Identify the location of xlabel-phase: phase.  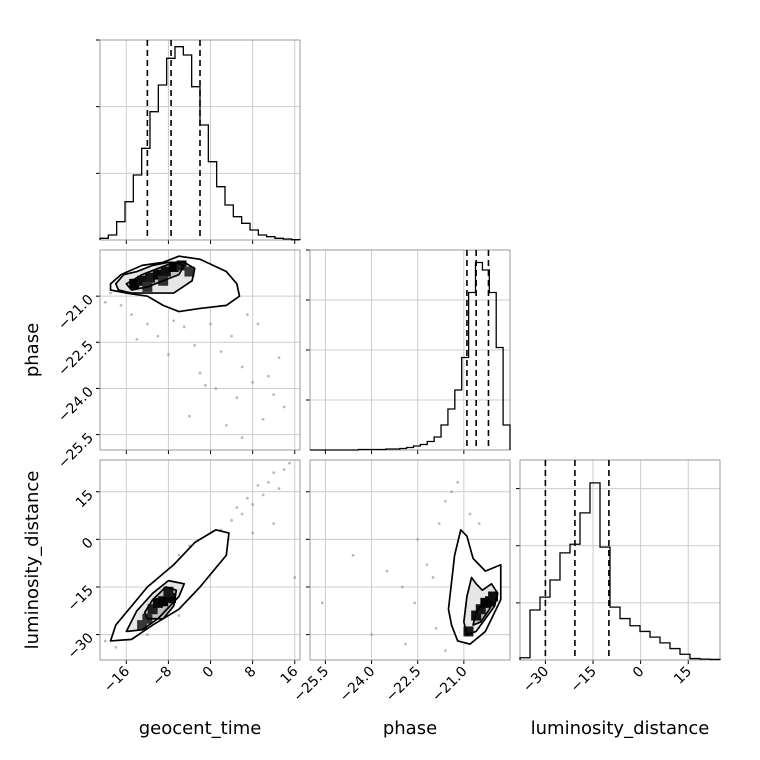
(410, 728).